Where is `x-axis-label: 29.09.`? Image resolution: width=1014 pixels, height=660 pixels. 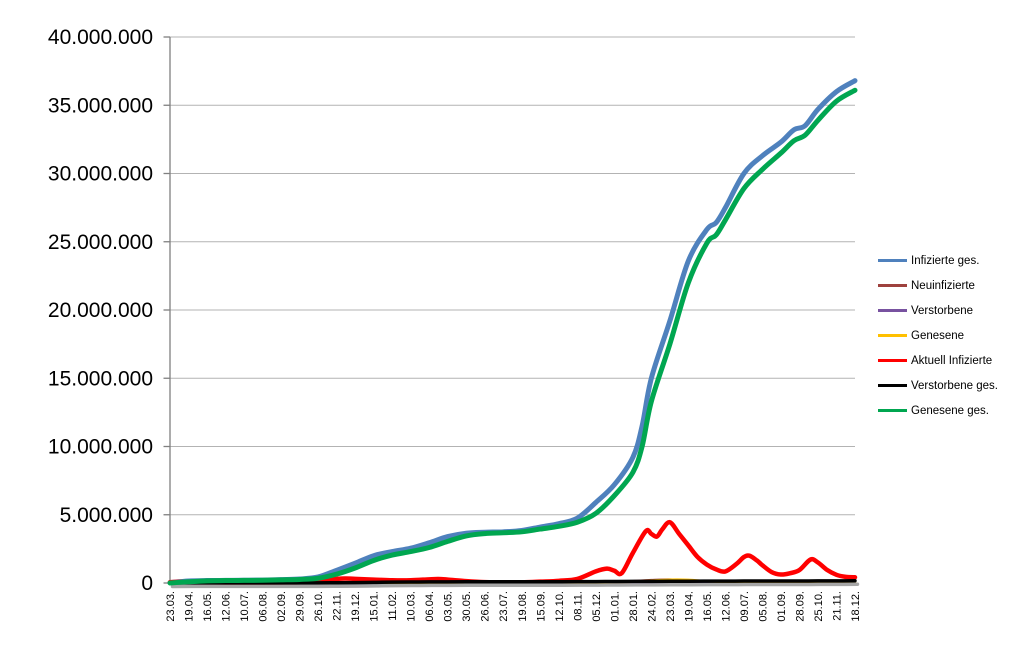
x-axis-label: 29.09. is located at coordinates (301, 606).